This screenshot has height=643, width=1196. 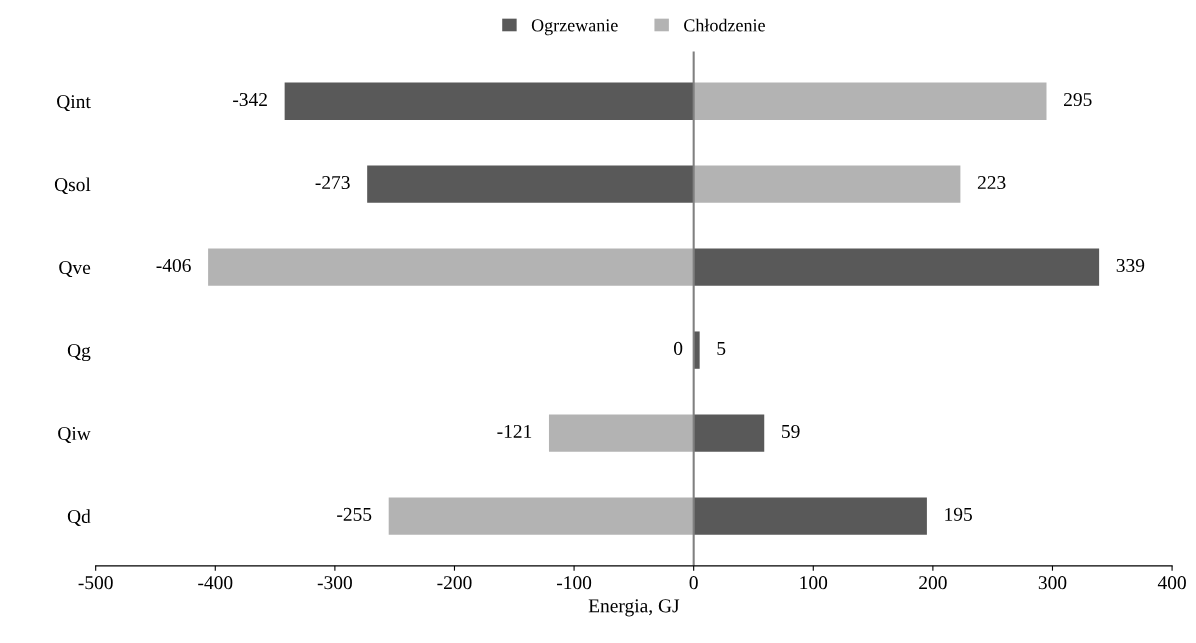 What do you see at coordinates (95, 583) in the screenshot?
I see `x-tick-label: -500` at bounding box center [95, 583].